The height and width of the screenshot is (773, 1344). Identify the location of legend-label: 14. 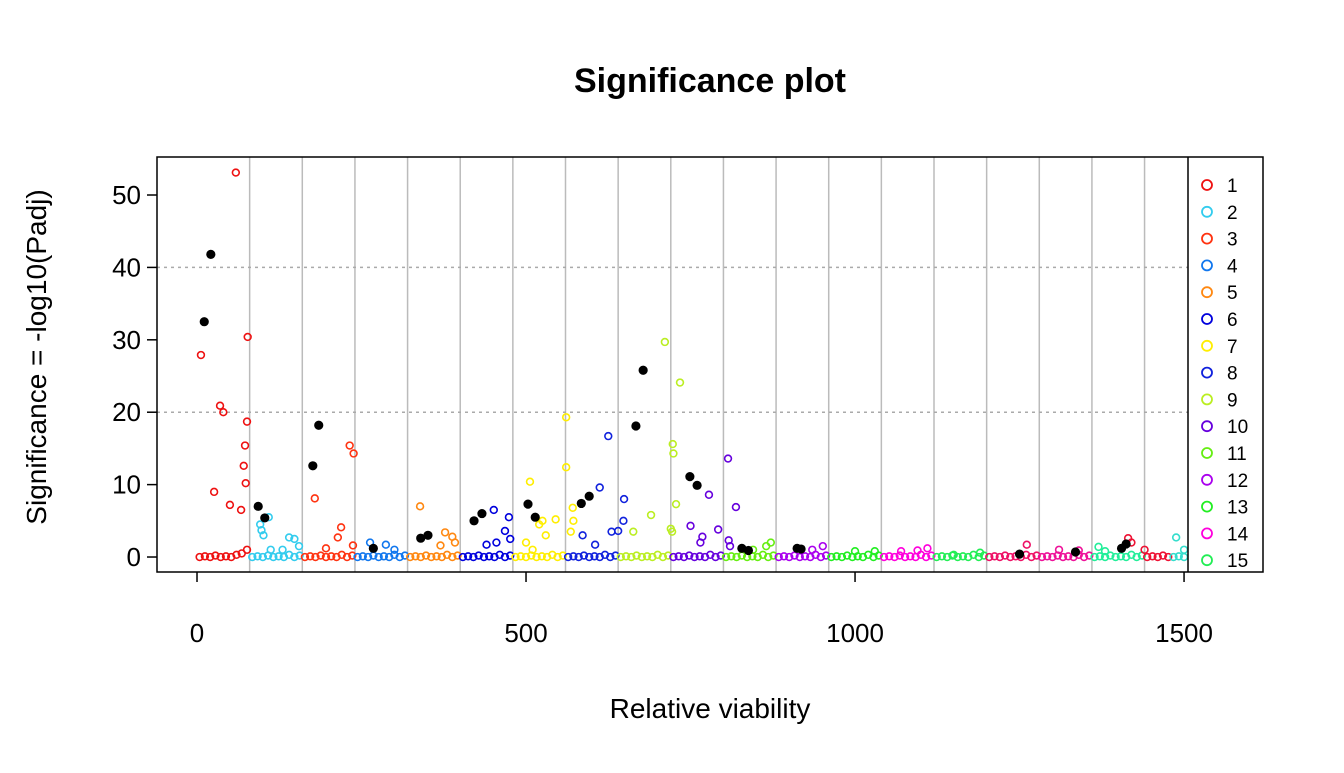
(1238, 534).